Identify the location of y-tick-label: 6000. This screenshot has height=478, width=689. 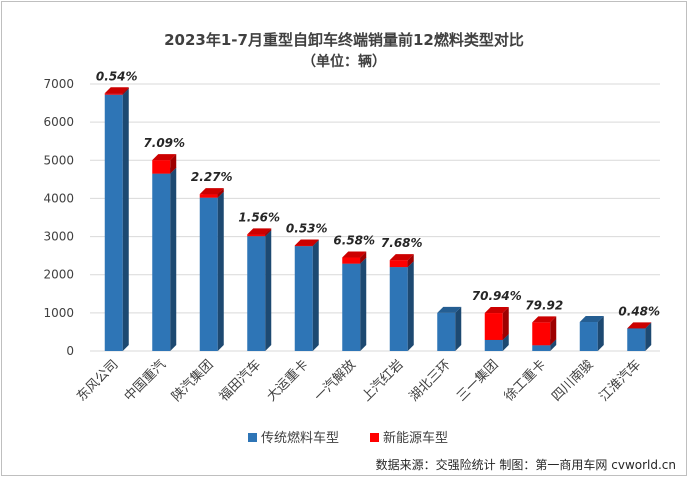
(58, 122).